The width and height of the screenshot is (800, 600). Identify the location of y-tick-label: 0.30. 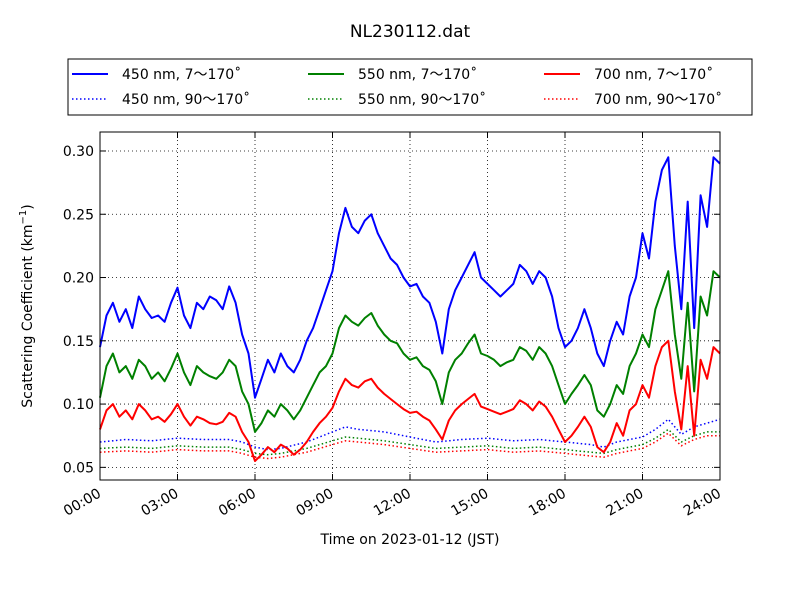
(78, 152).